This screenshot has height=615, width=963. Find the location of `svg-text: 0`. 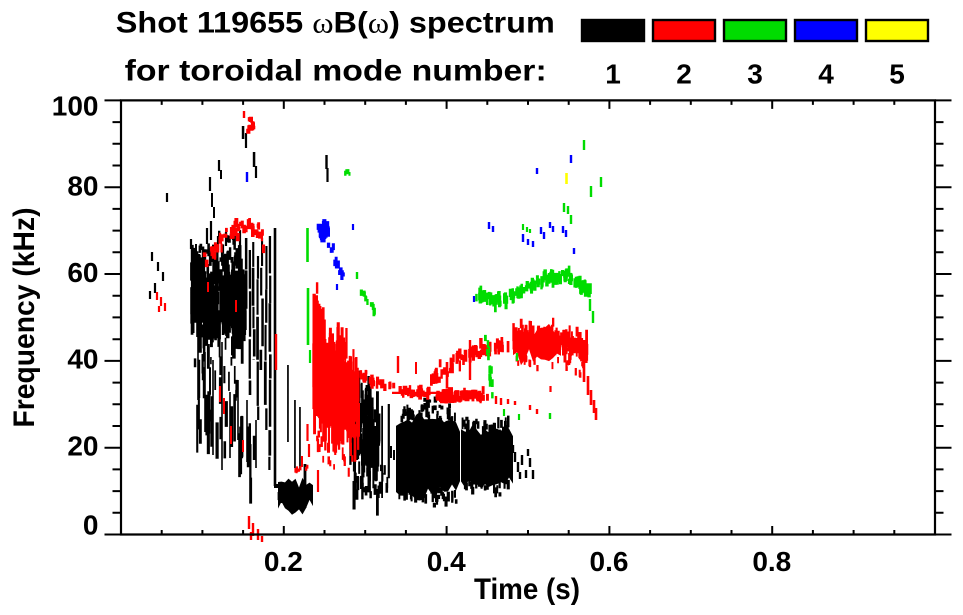

svg-text: 0 is located at coordinates (91, 524).